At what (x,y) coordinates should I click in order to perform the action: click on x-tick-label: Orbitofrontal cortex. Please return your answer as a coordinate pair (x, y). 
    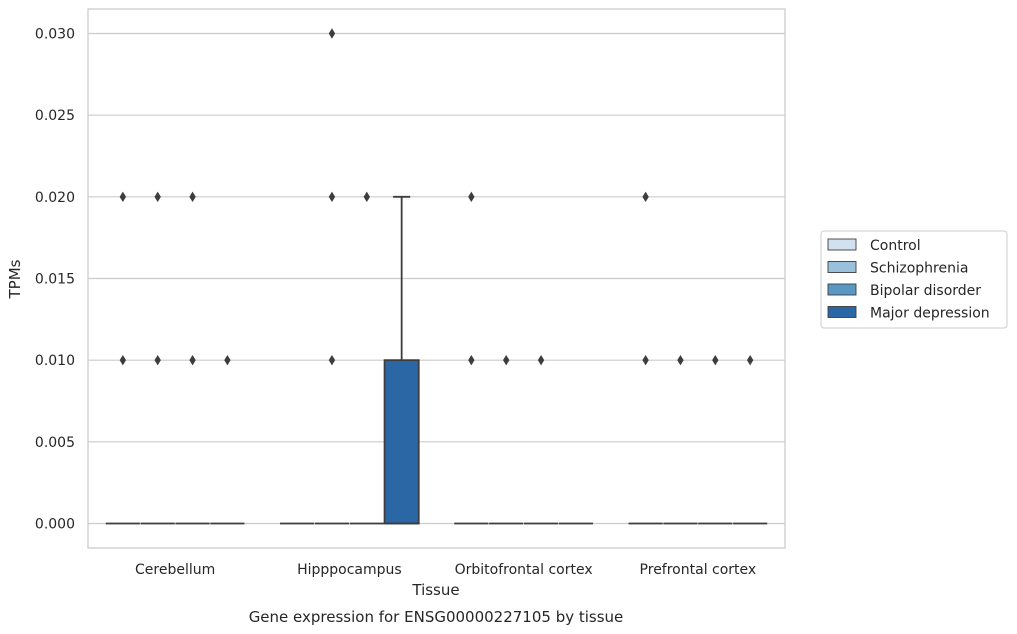
    Looking at the image, I should click on (524, 570).